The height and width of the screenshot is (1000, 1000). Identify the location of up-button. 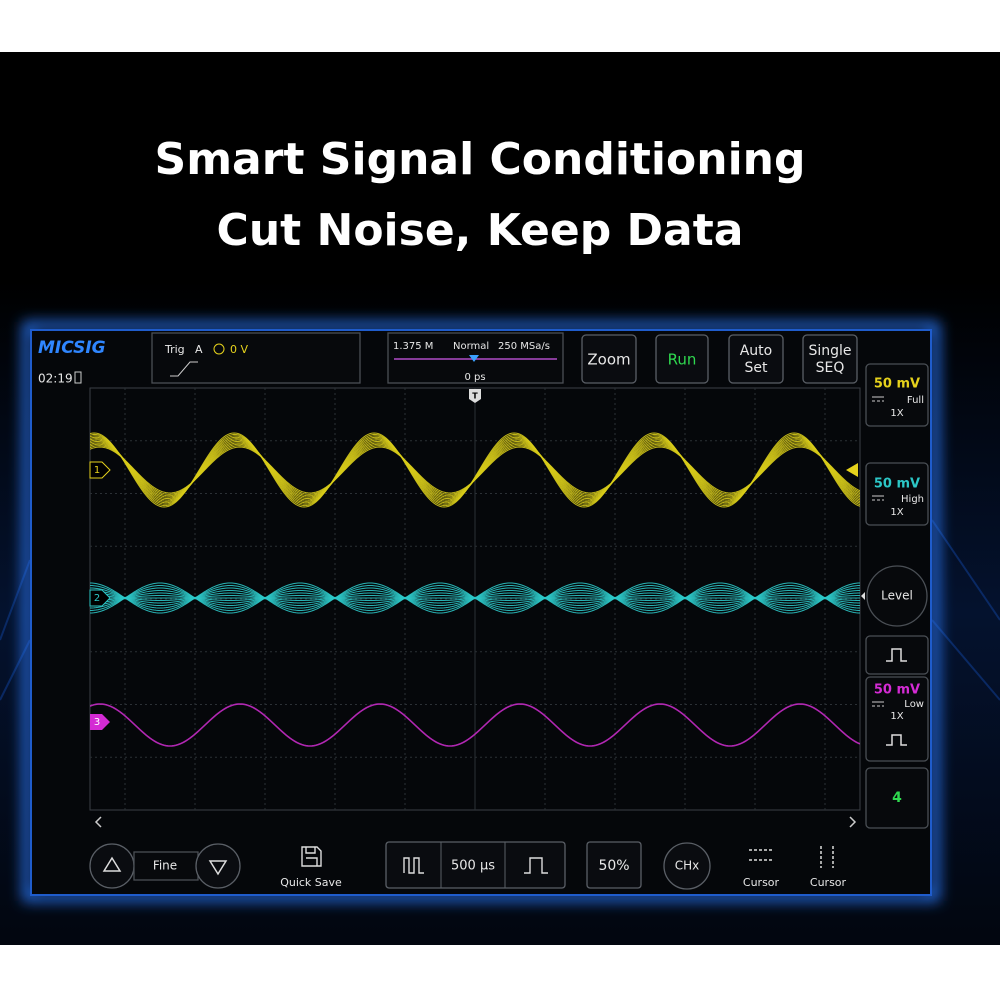
(112, 866).